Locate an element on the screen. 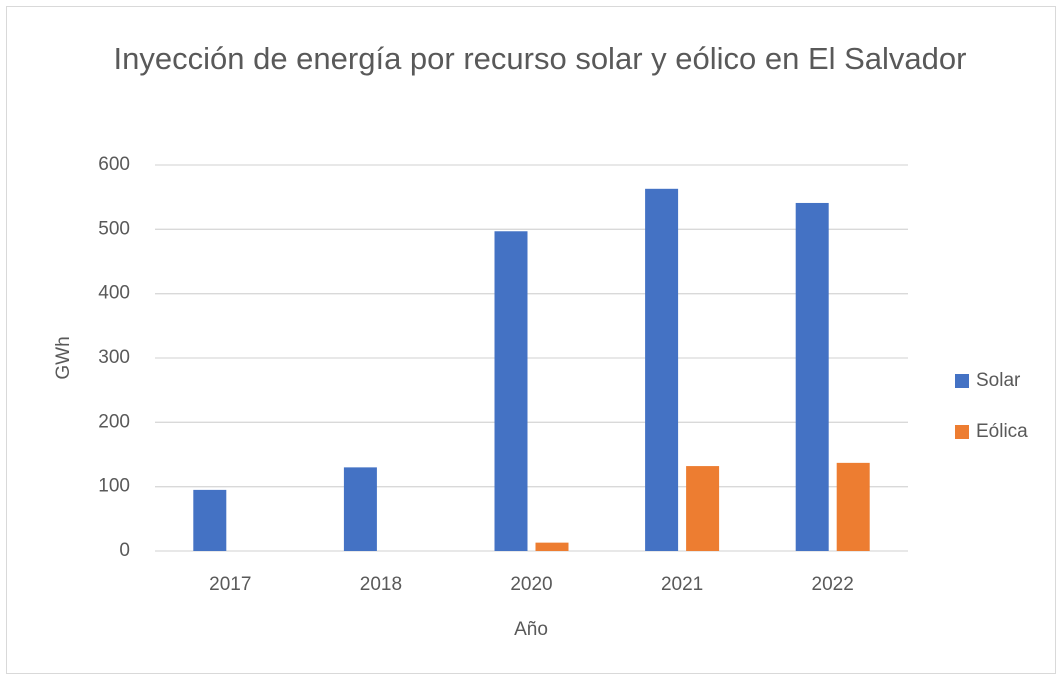 Image resolution: width=1060 pixels, height=678 pixels. y-tick-label: 400 is located at coordinates (114, 293).